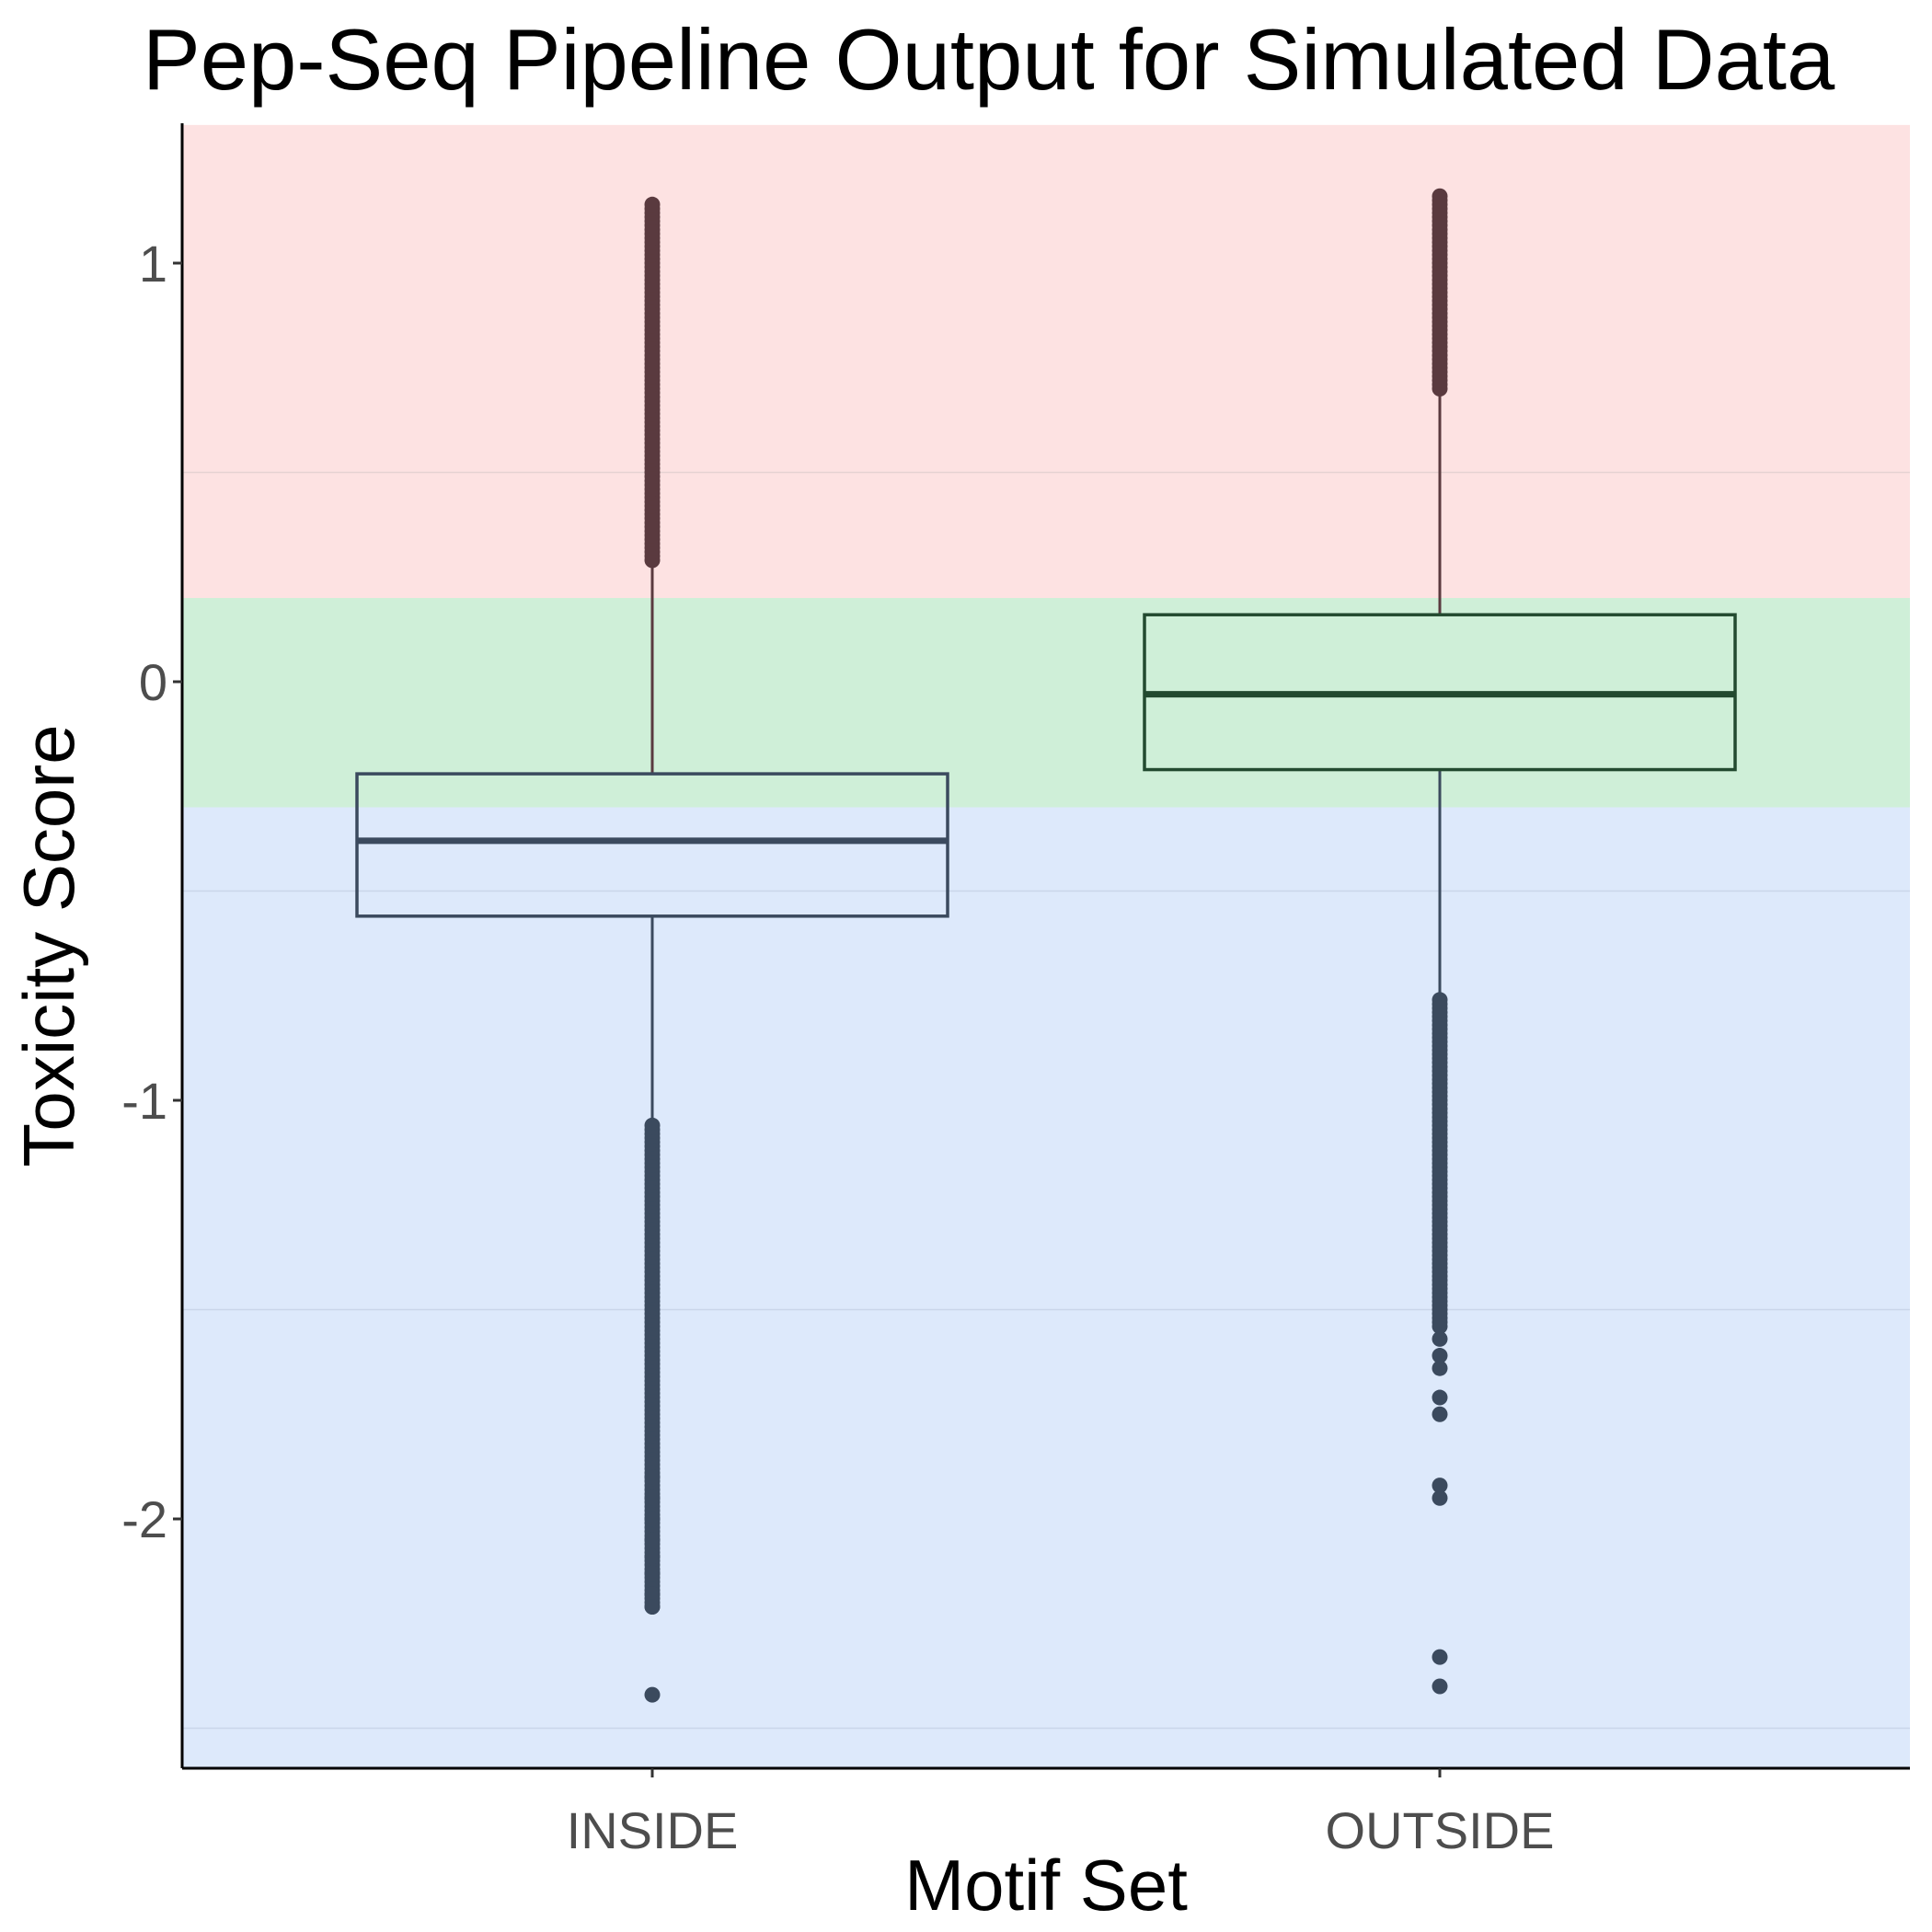 Image resolution: width=1932 pixels, height=1932 pixels. Describe the element at coordinates (1046, 1886) in the screenshot. I see `x-axis-title: Motif Set` at that location.